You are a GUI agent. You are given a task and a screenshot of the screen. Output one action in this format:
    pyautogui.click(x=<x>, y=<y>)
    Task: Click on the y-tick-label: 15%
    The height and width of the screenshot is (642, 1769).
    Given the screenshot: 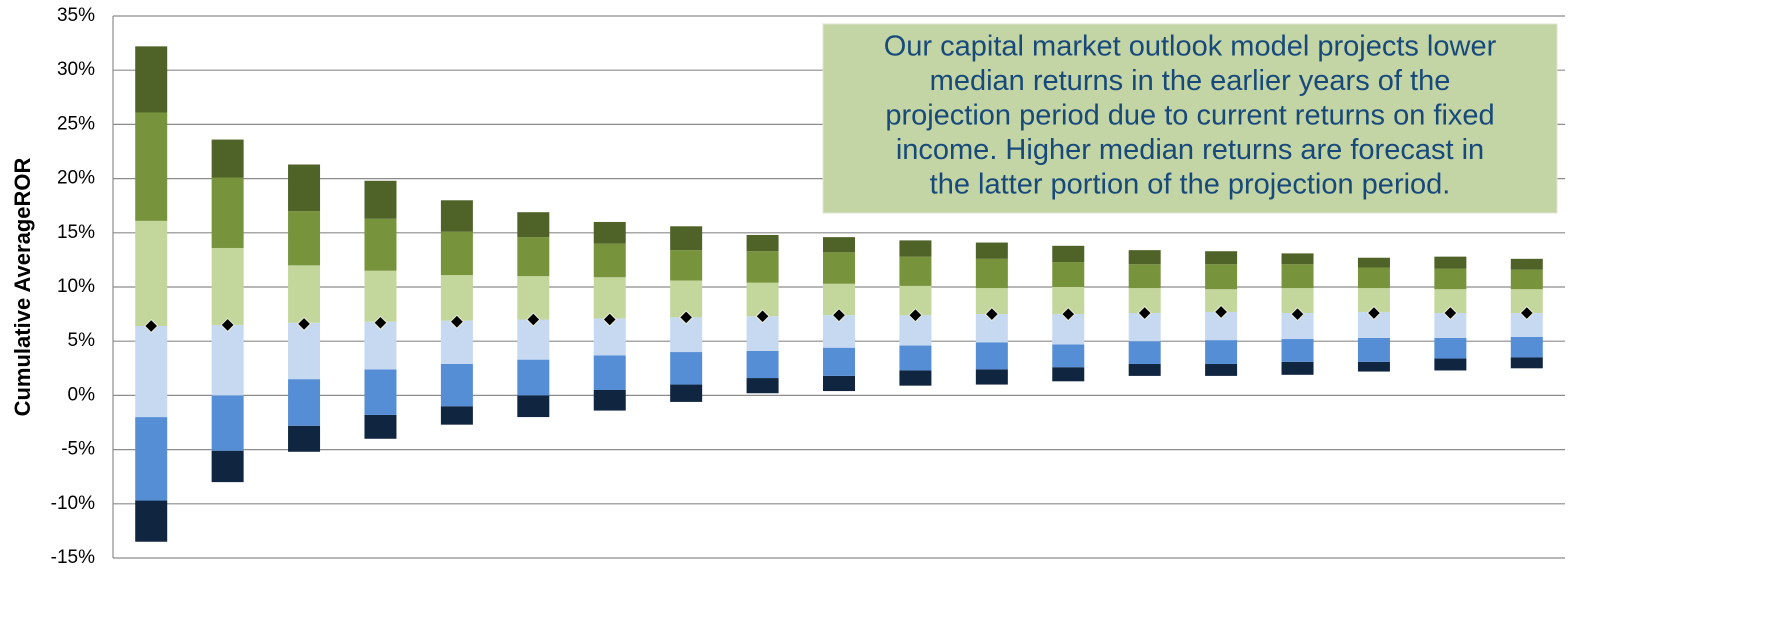 What is the action you would take?
    pyautogui.click(x=76, y=232)
    